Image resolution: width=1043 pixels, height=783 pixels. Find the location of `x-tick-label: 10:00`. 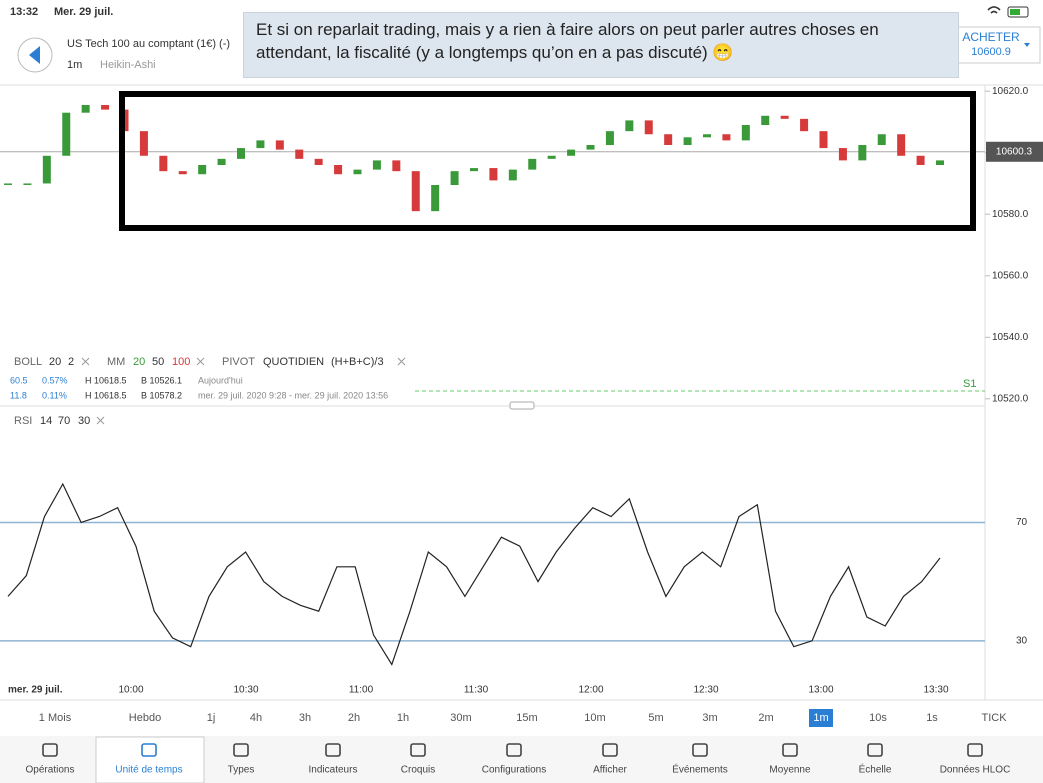

x-tick-label: 10:00 is located at coordinates (130, 690).